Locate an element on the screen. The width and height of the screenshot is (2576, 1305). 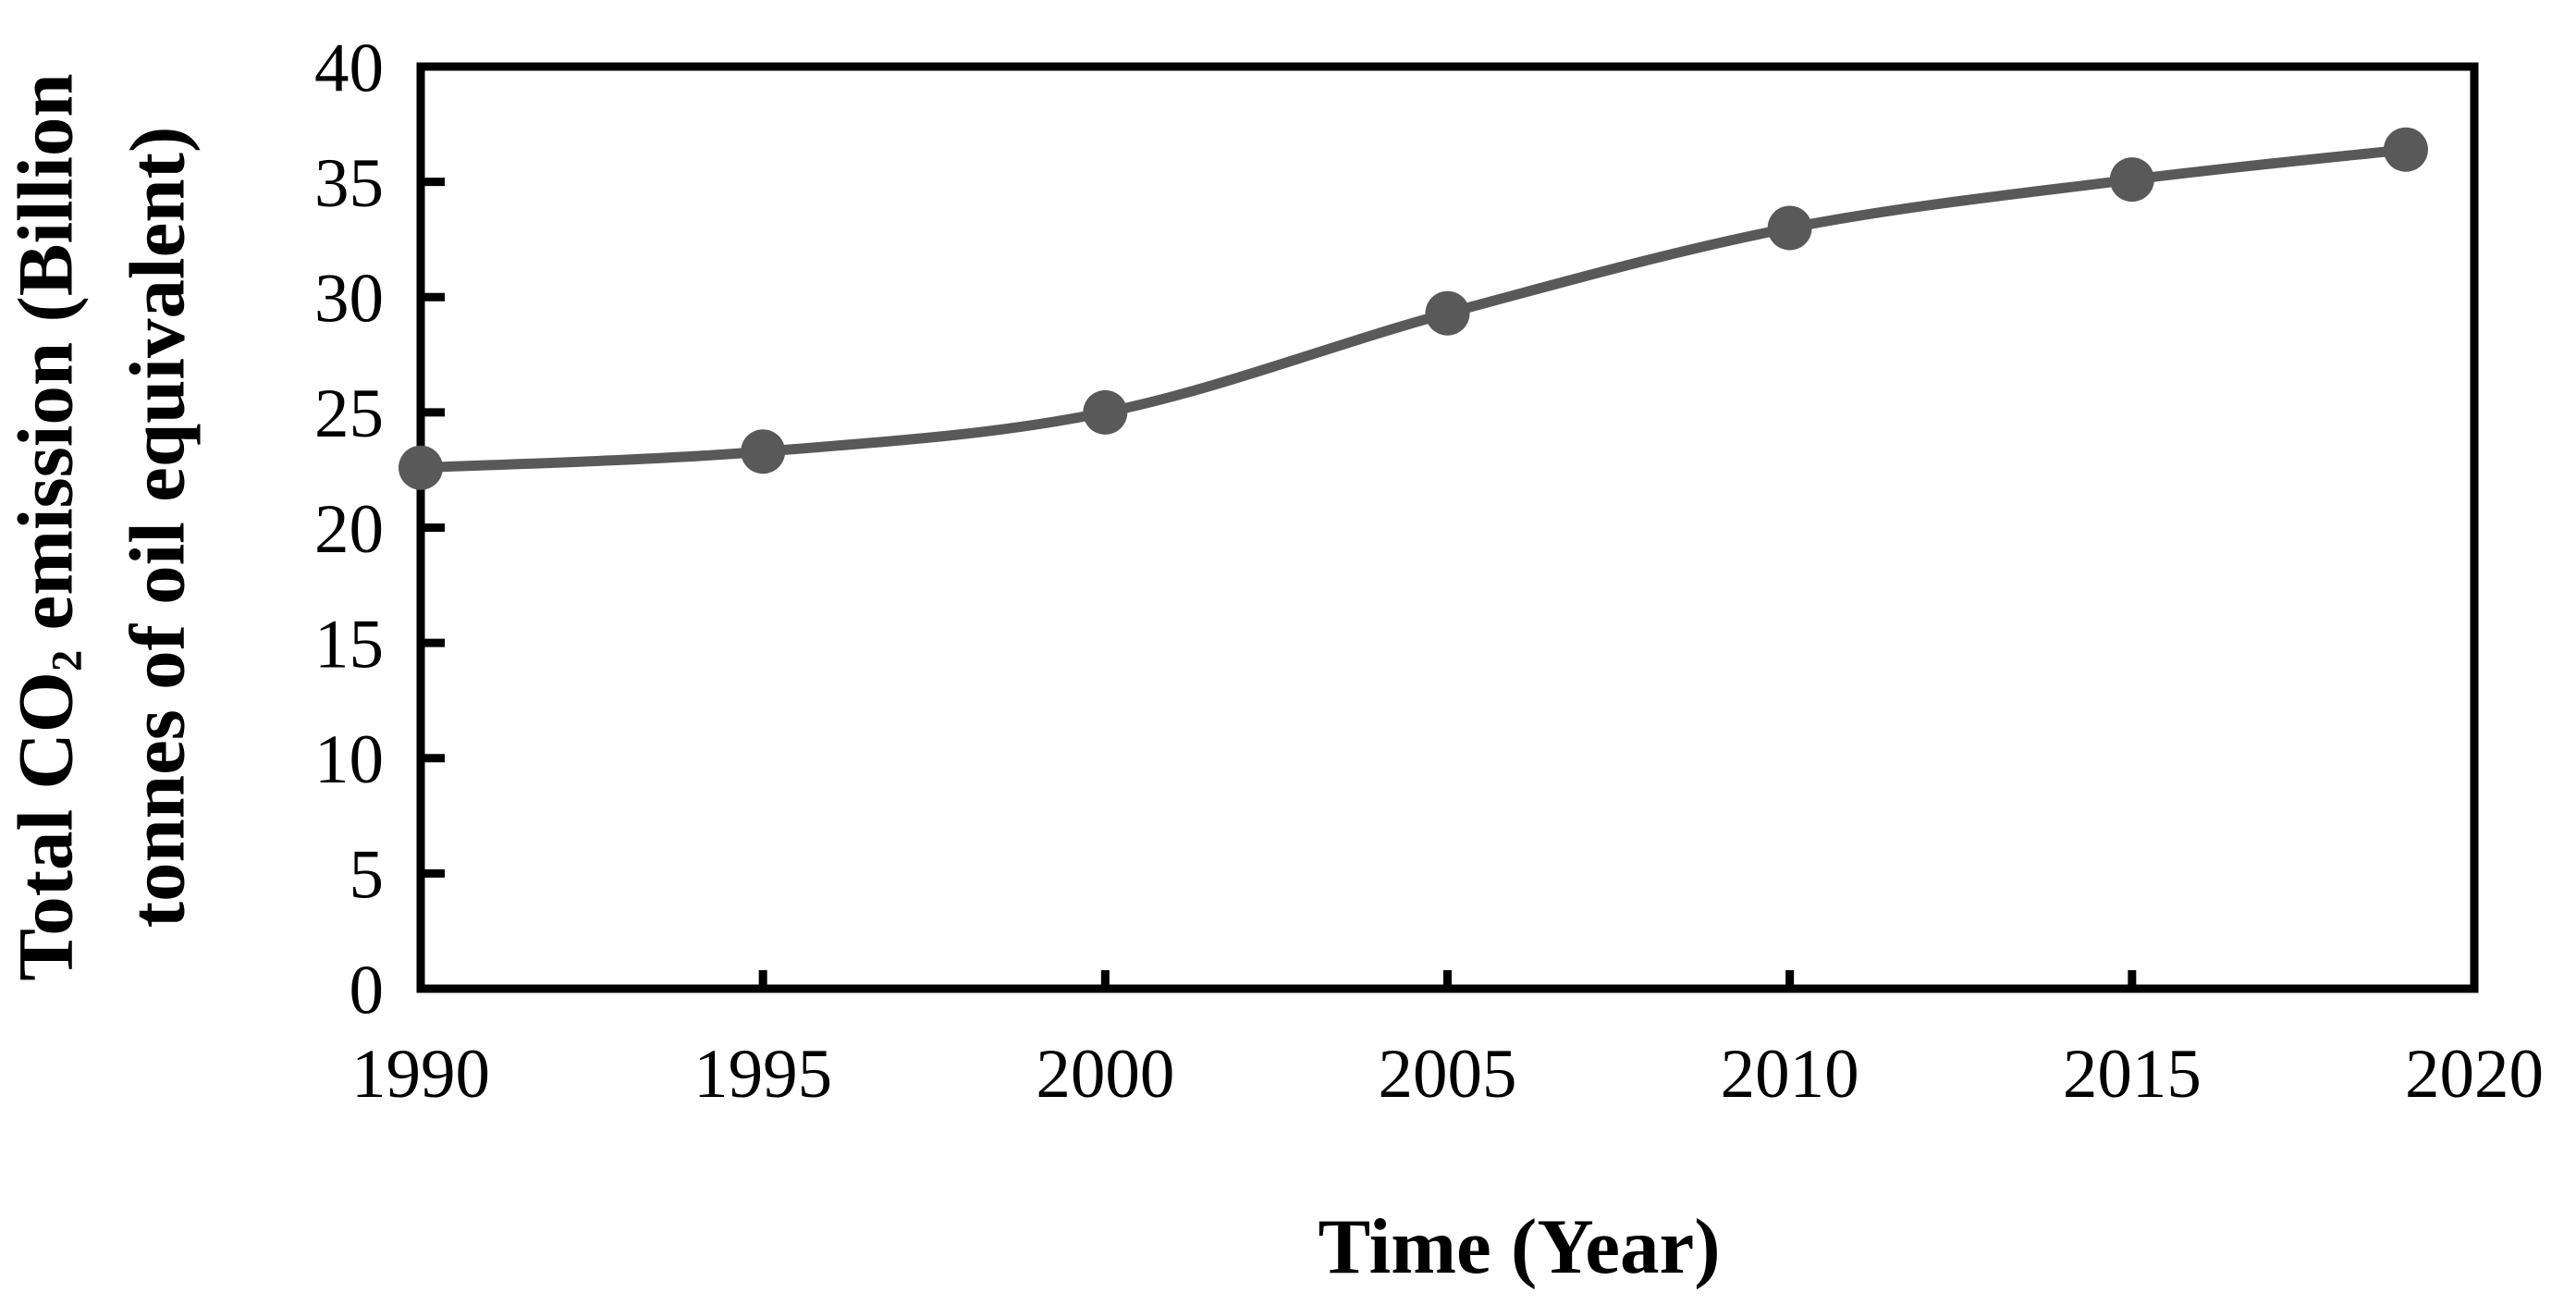
y-tick-label: 30 is located at coordinates (349, 299).